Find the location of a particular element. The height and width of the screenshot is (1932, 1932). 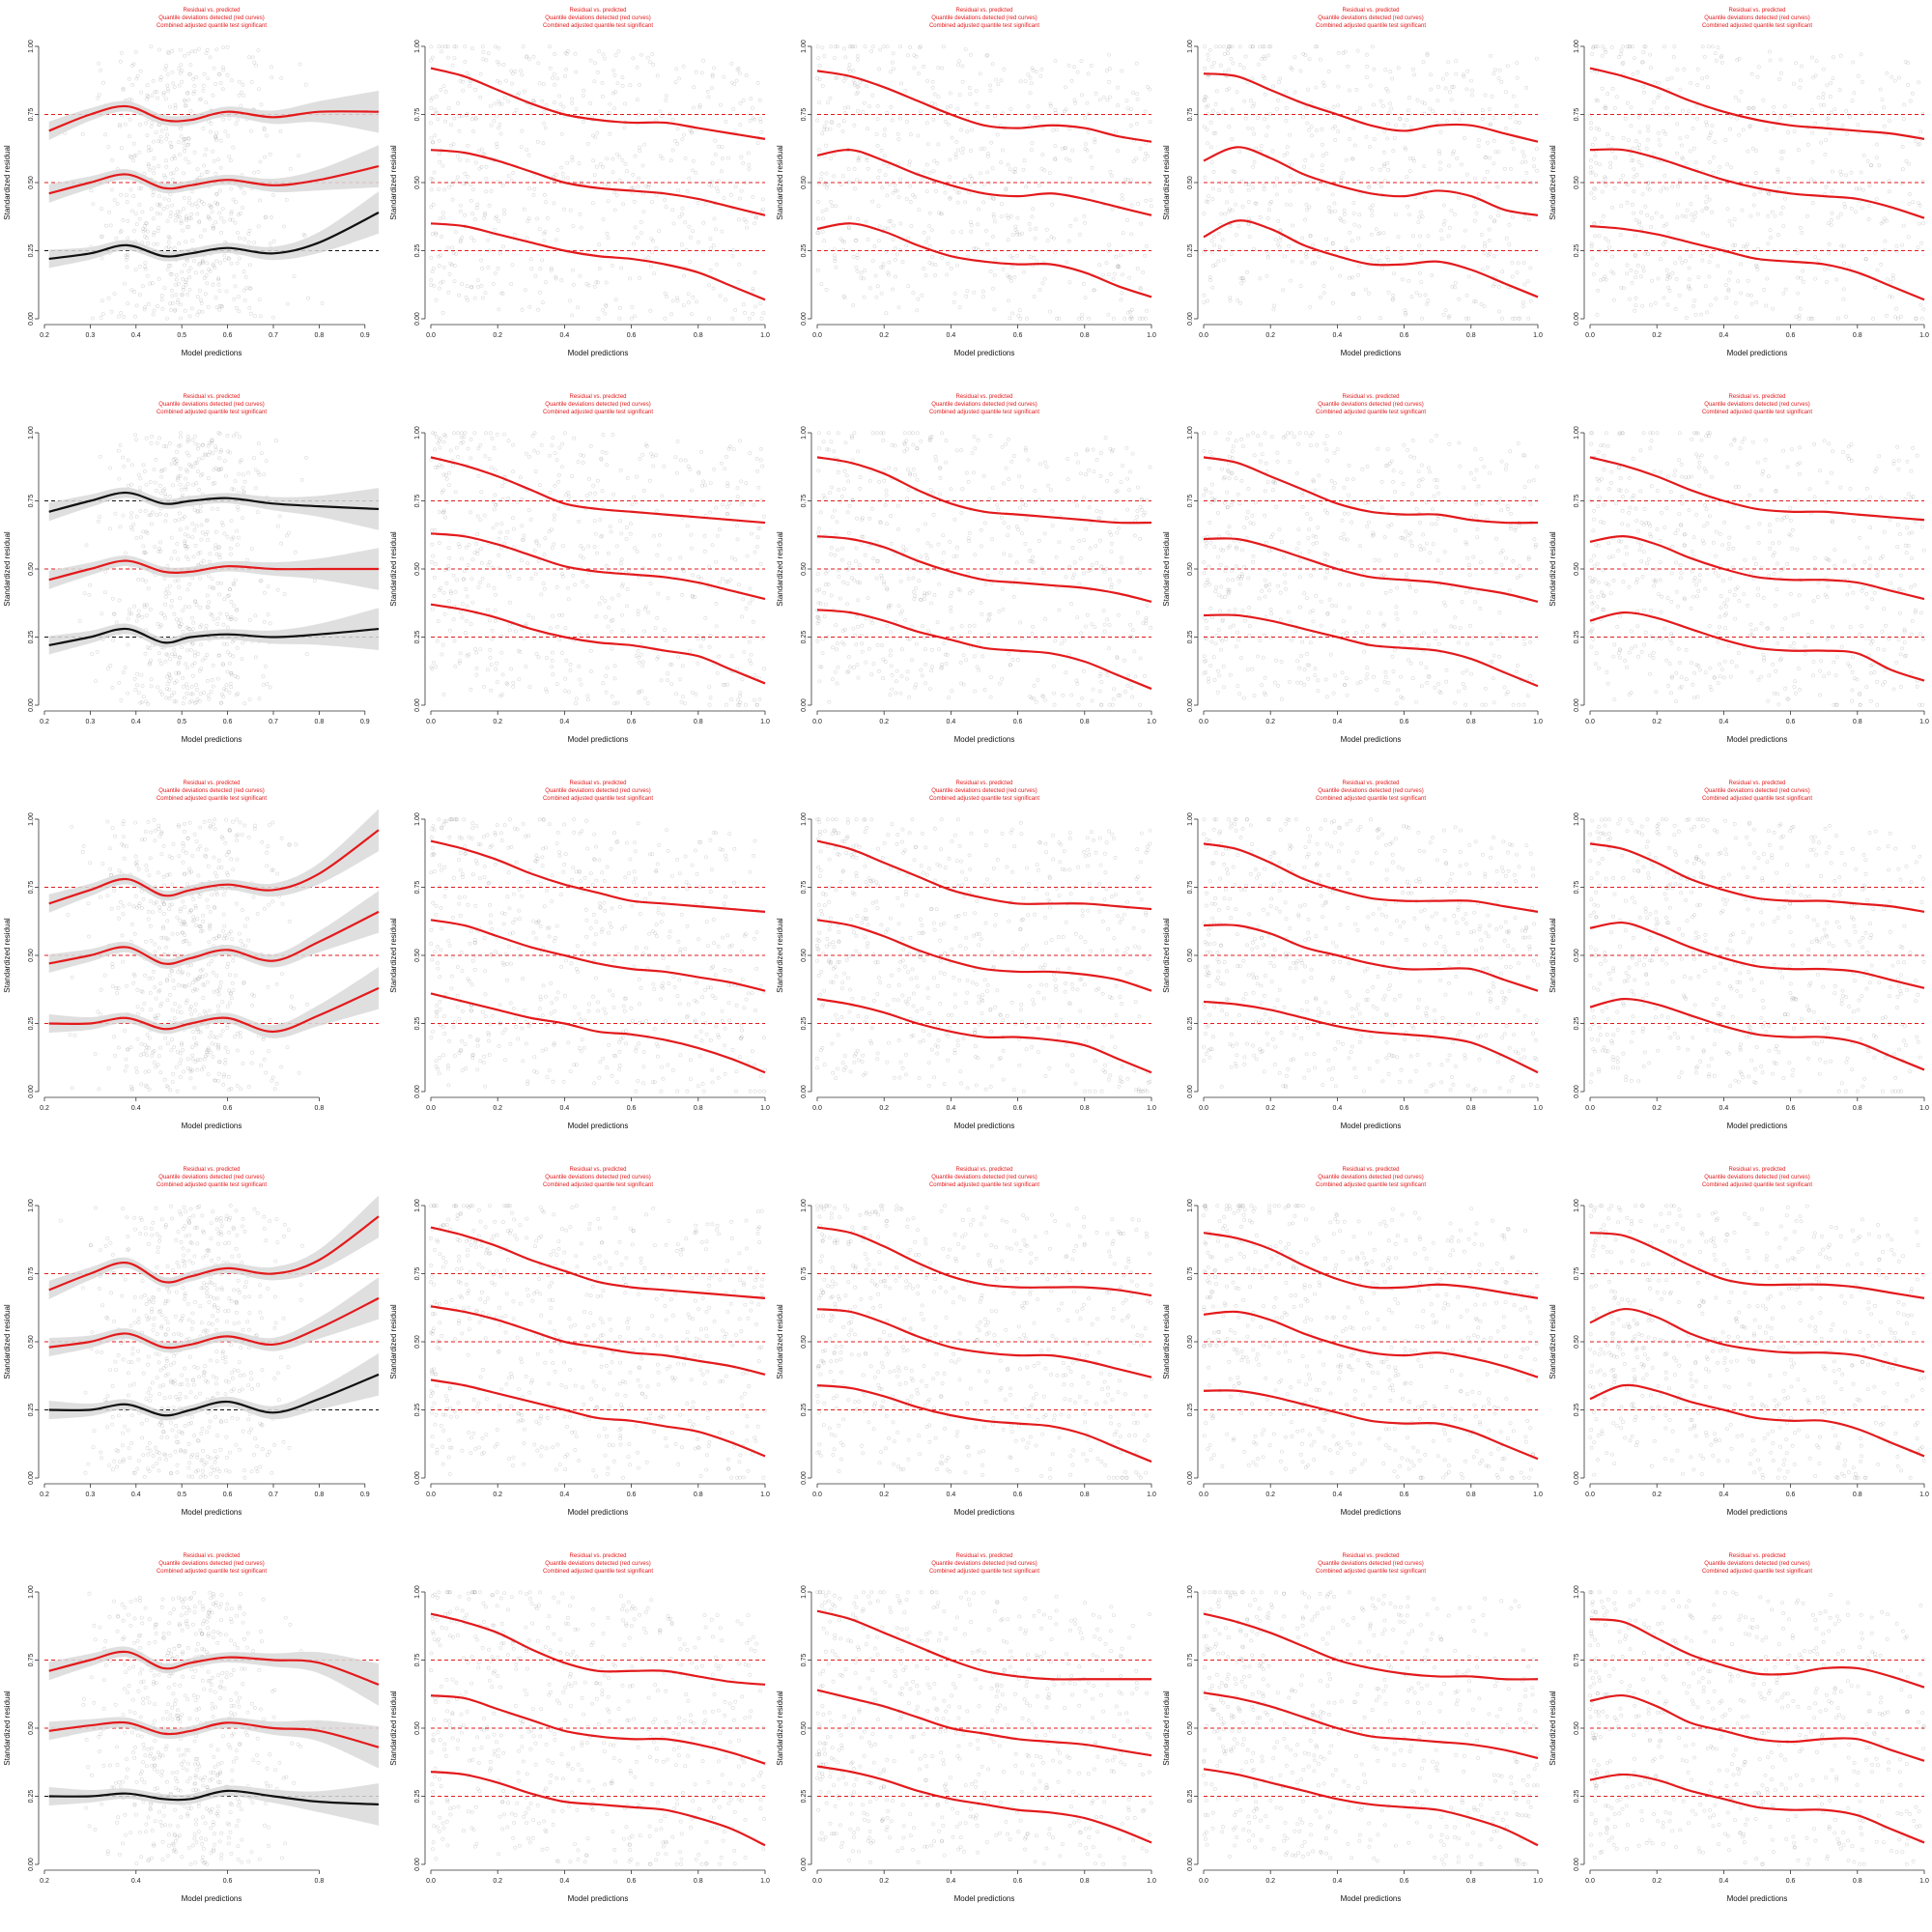

x-tick-label: 0.6 is located at coordinates (1404, 335).